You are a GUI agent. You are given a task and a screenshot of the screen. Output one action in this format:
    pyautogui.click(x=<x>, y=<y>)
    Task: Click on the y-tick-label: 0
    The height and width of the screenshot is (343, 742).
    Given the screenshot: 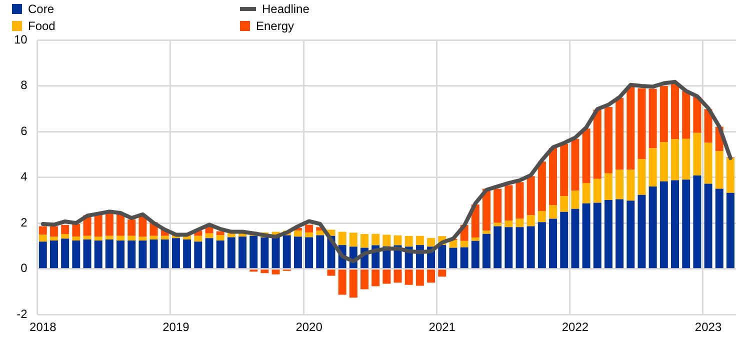 What is the action you would take?
    pyautogui.click(x=24, y=268)
    